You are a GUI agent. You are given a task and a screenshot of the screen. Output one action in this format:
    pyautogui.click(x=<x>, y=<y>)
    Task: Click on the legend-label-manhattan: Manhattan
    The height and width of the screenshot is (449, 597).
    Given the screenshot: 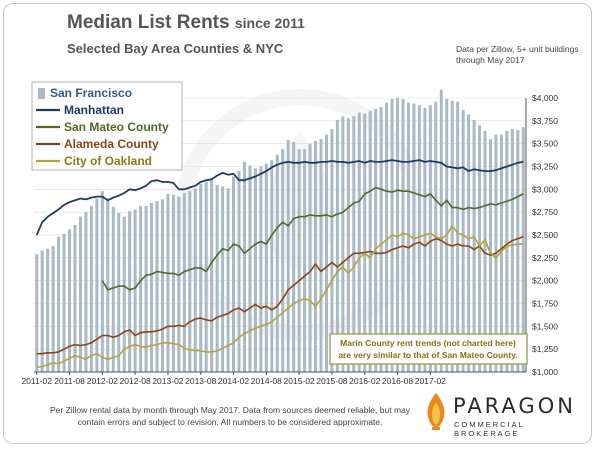 What is the action you would take?
    pyautogui.click(x=94, y=110)
    